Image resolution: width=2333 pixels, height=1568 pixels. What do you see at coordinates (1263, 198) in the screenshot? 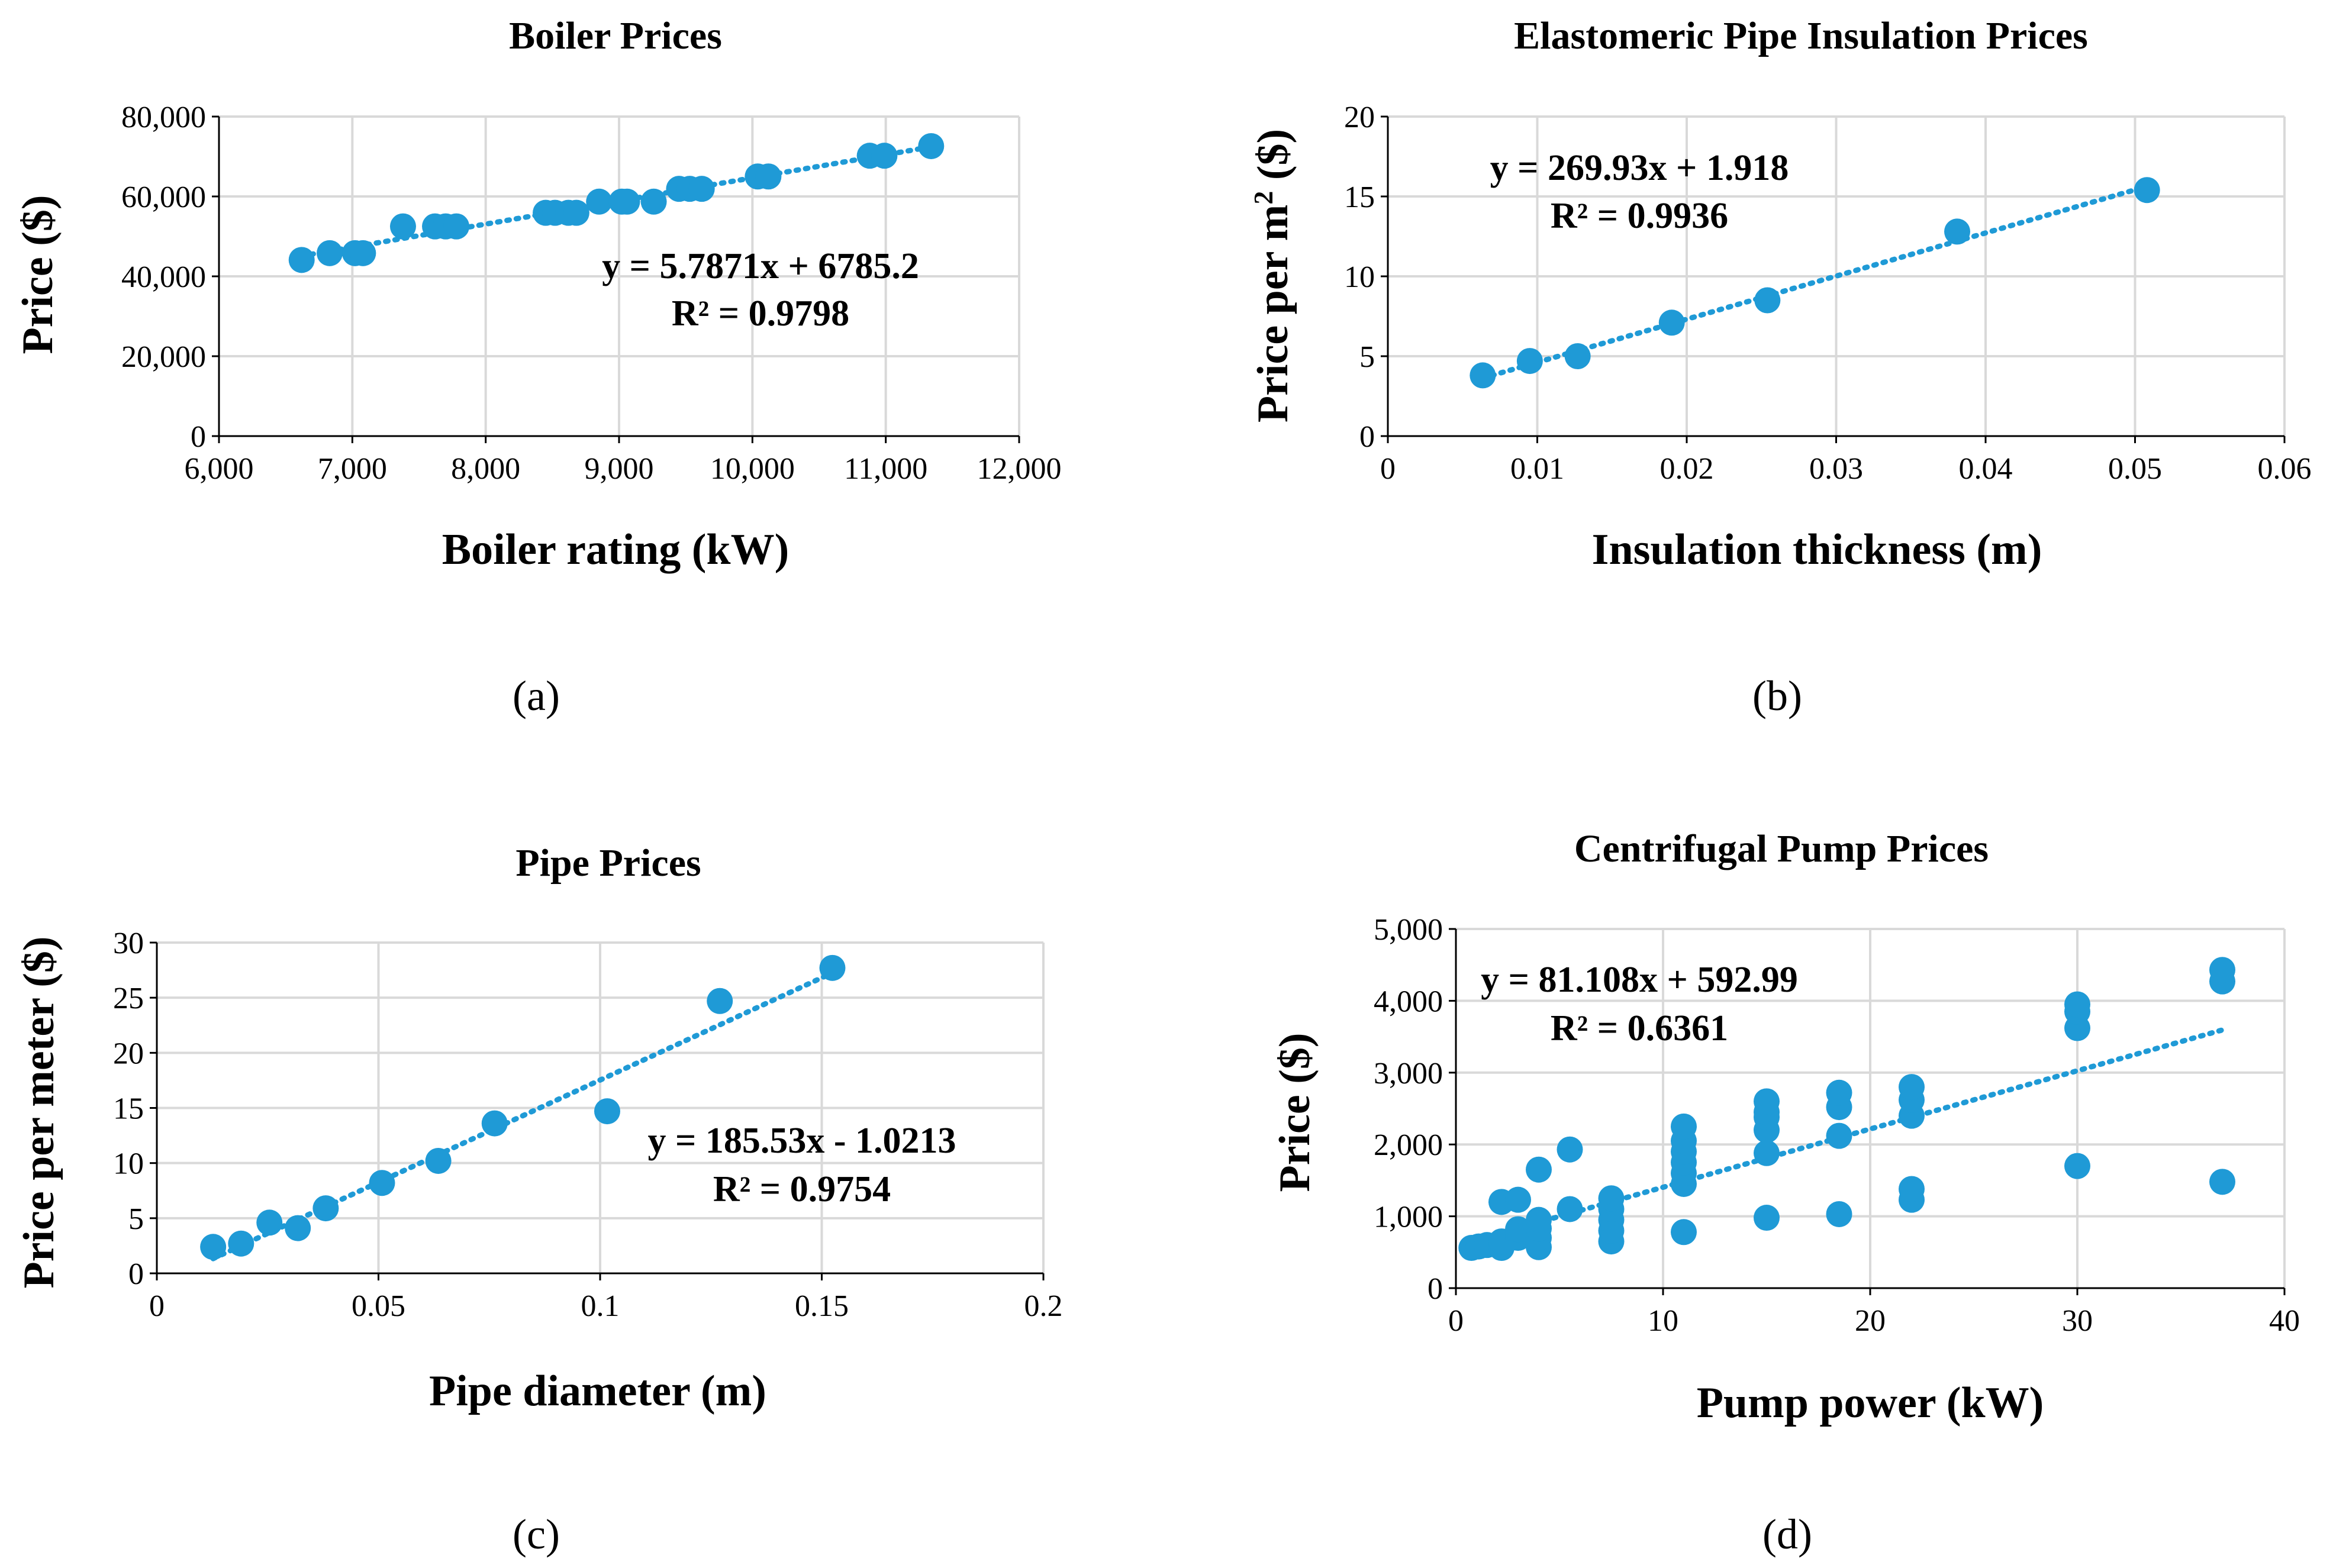
I see `y-axis-title-b-superscript: 2` at bounding box center [1263, 198].